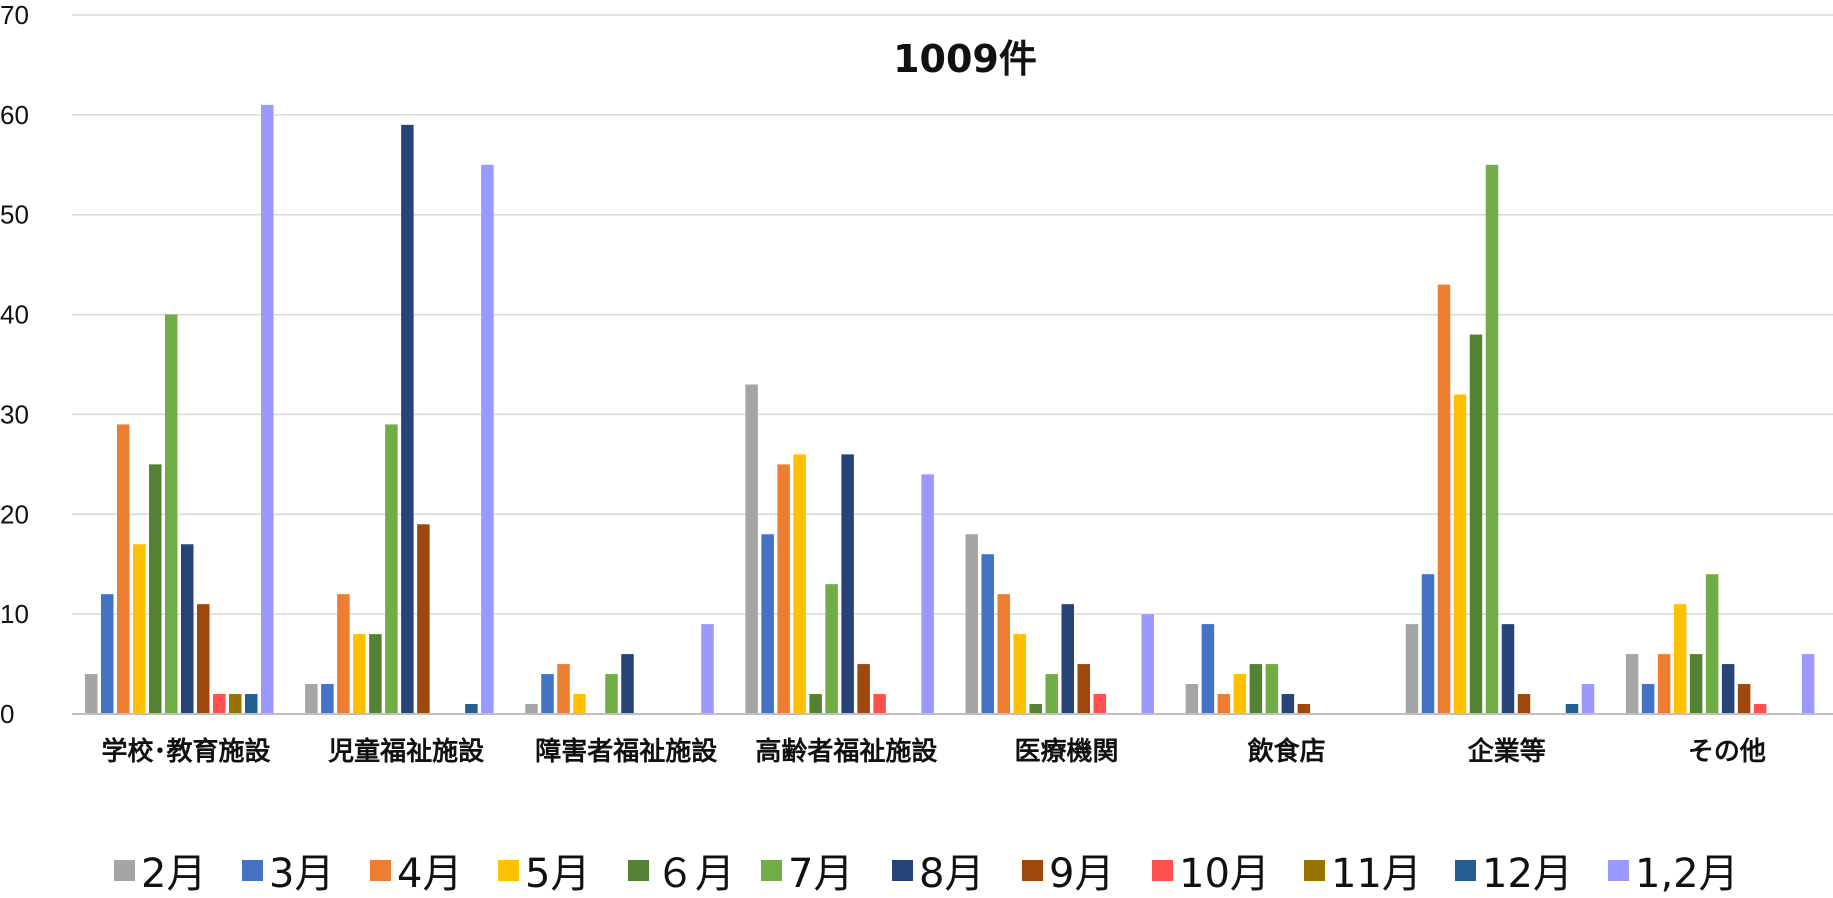 Image resolution: width=1833 pixels, height=898 pixels. What do you see at coordinates (301, 874) in the screenshot?
I see `legend-label: 3月` at bounding box center [301, 874].